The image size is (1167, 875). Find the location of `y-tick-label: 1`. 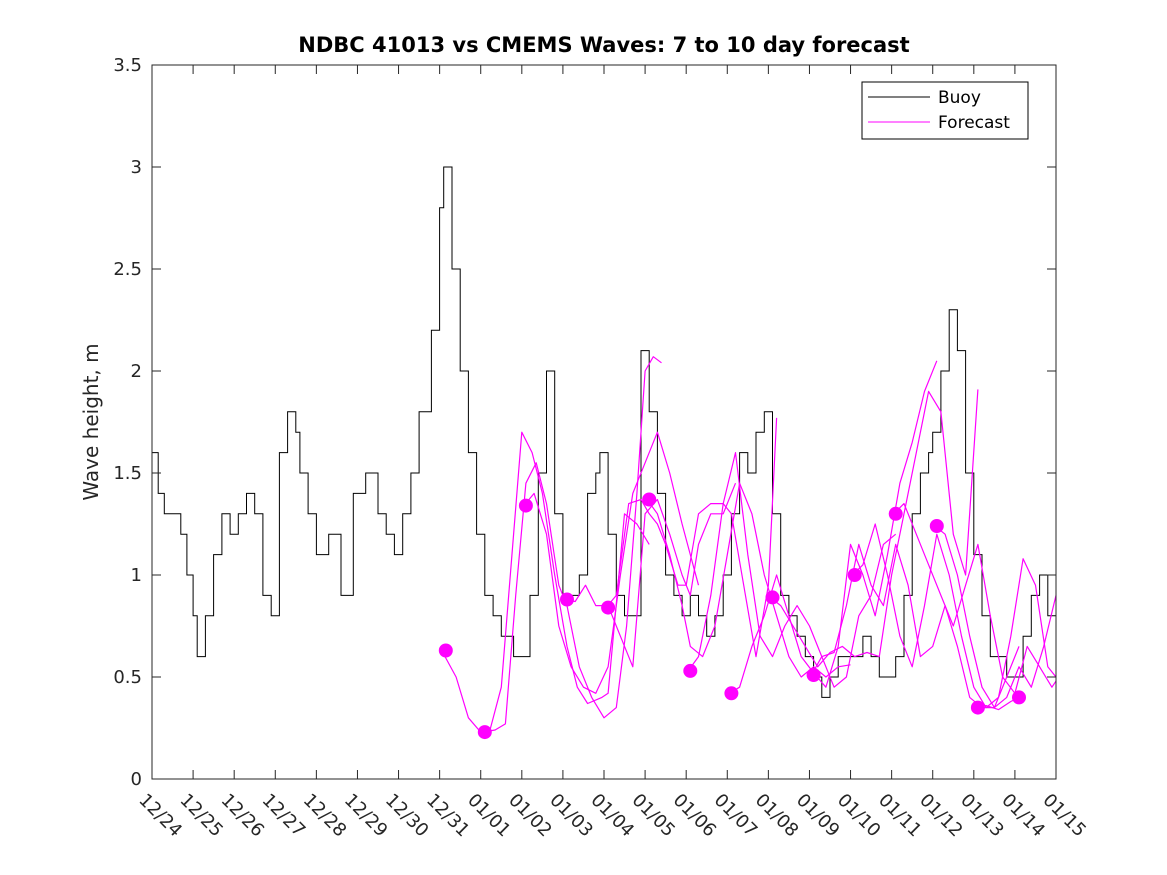

y-tick-label: 1 is located at coordinates (136, 575).